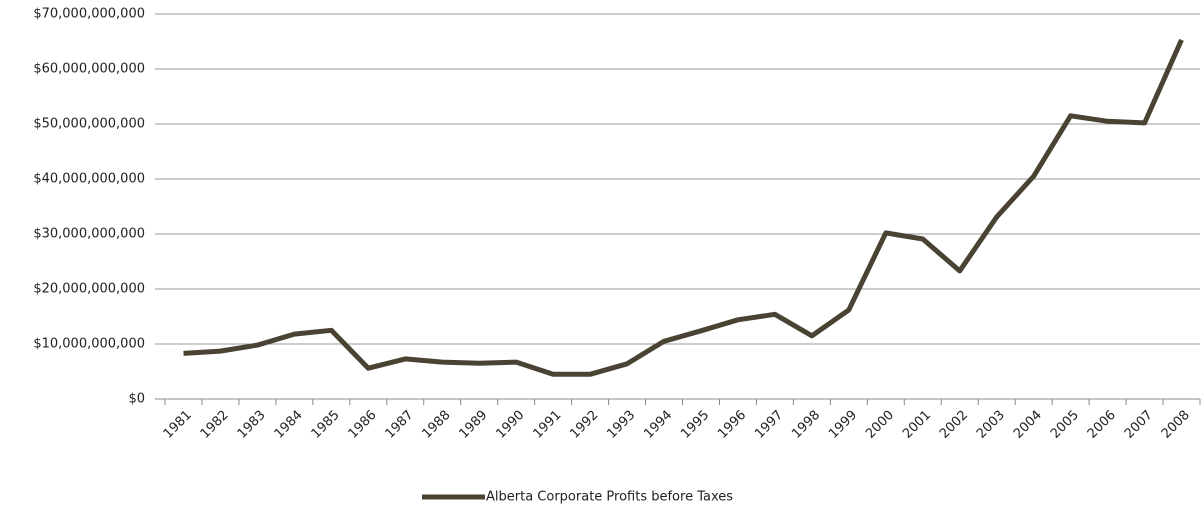 Image resolution: width=1201 pixels, height=516 pixels. What do you see at coordinates (991, 425) in the screenshot?
I see `x-tick-label: 2003` at bounding box center [991, 425].